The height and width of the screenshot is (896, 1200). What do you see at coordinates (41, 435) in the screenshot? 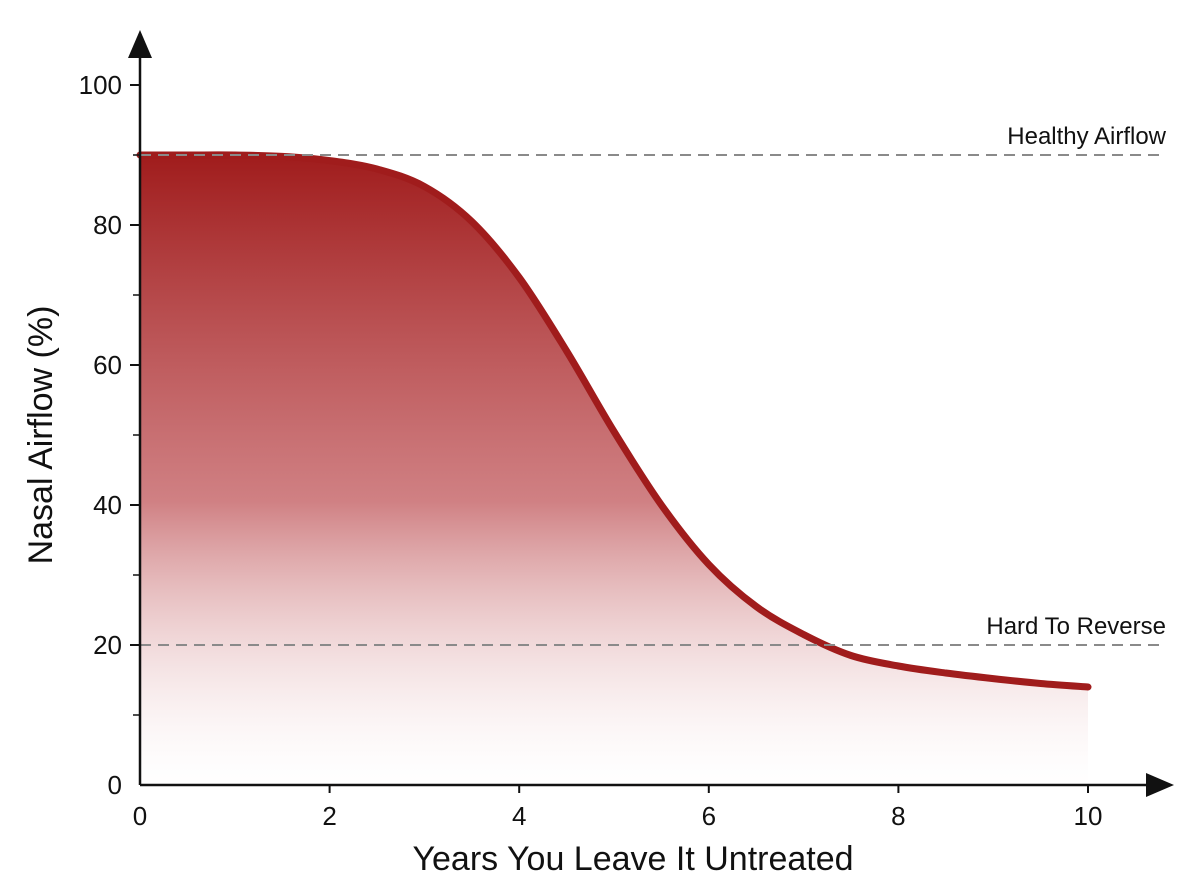
I see `y-axis-title: Nasal Airflow (%)` at bounding box center [41, 435].